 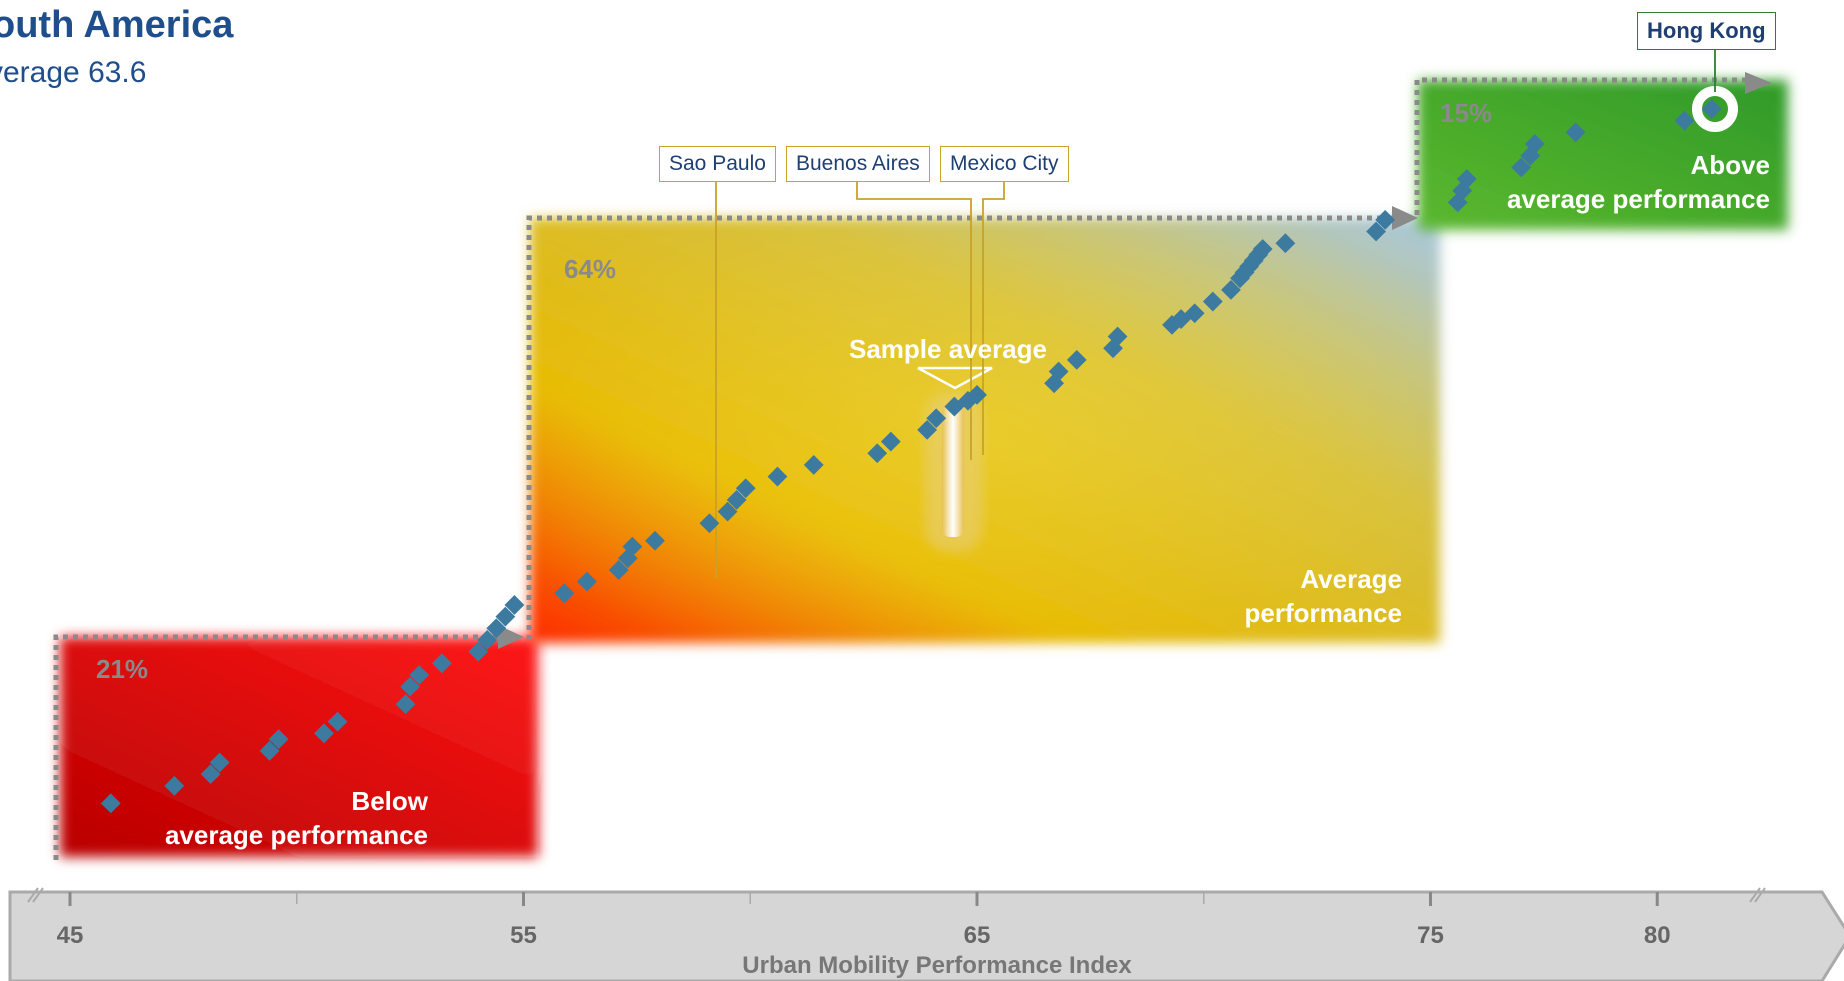 What do you see at coordinates (1615, 182) in the screenshot?
I see `zone-above-label: Above average performance` at bounding box center [1615, 182].